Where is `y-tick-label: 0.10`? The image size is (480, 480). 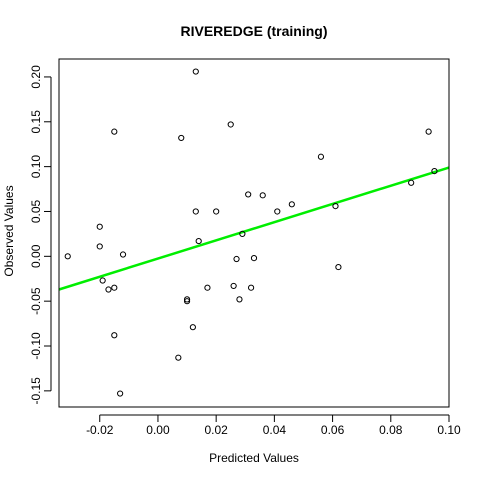 y-tick-label: 0.10 is located at coordinates (36, 167).